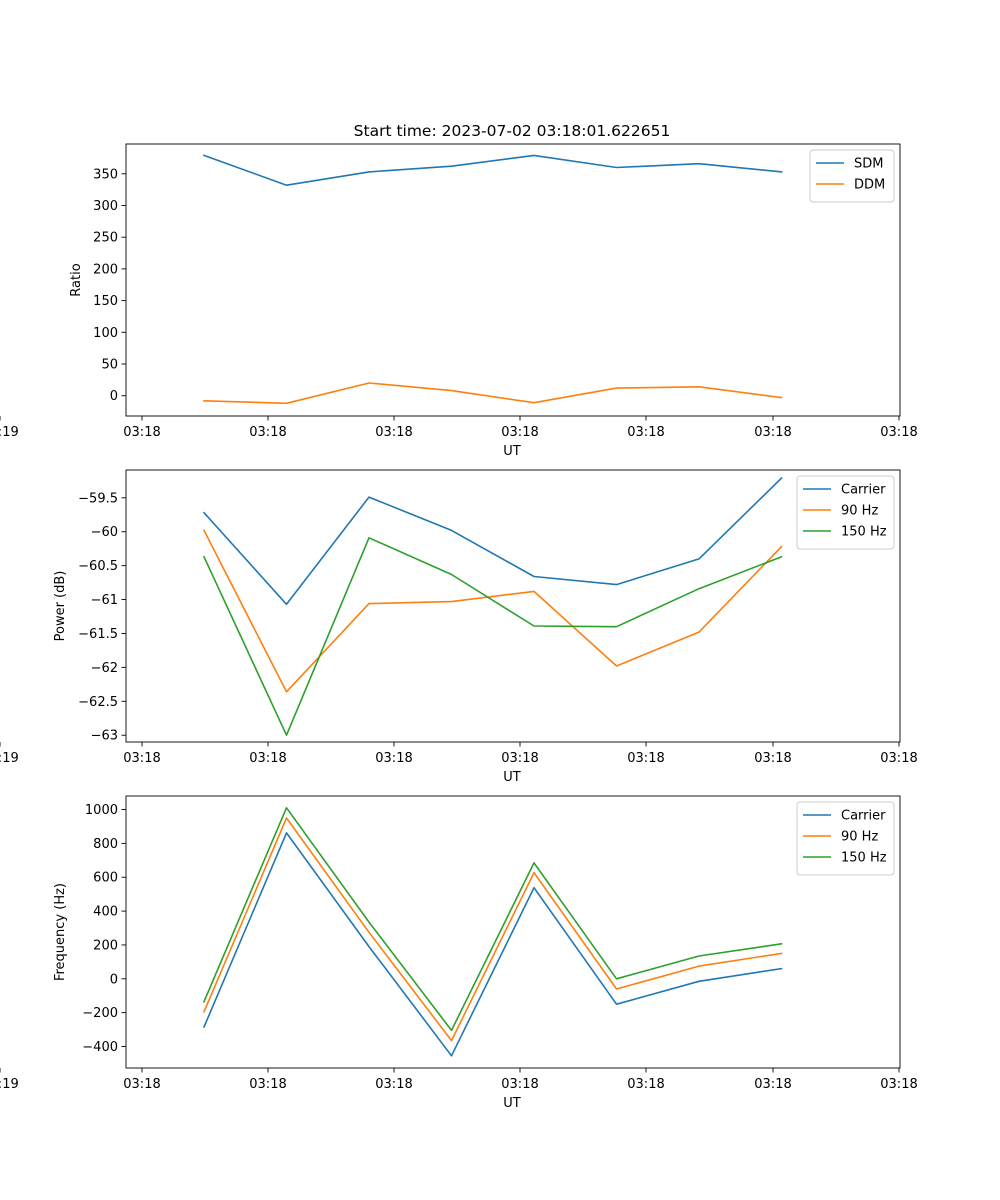 The image size is (1000, 1200). What do you see at coordinates (492, 944) in the screenshot?
I see `frequency-series-carrier` at bounding box center [492, 944].